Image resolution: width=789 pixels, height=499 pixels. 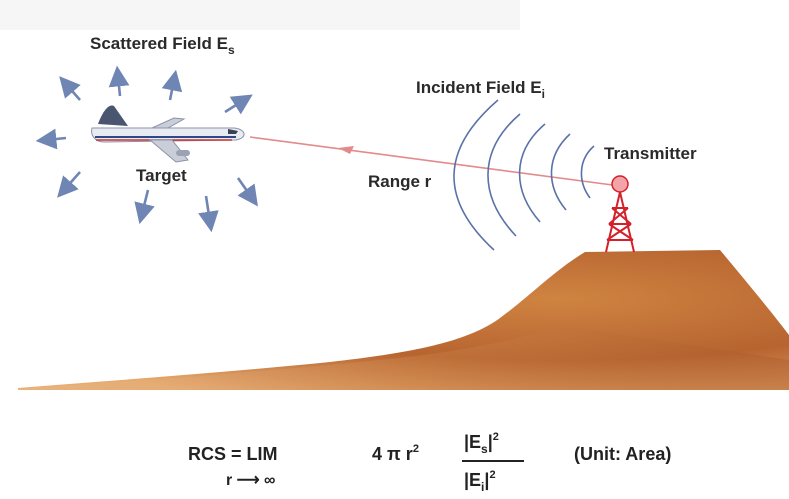 I want to click on airplane-icon, so click(x=168, y=134).